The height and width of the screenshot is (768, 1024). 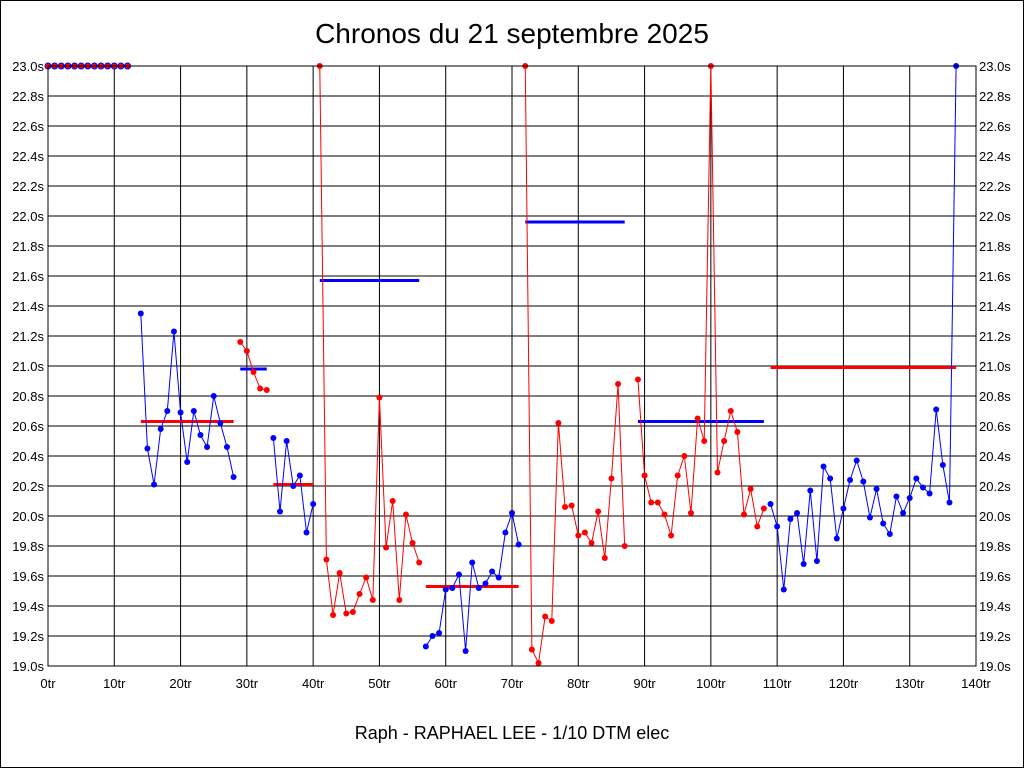 I want to click on y-tick-label-right: 19.0s, so click(x=995, y=666).